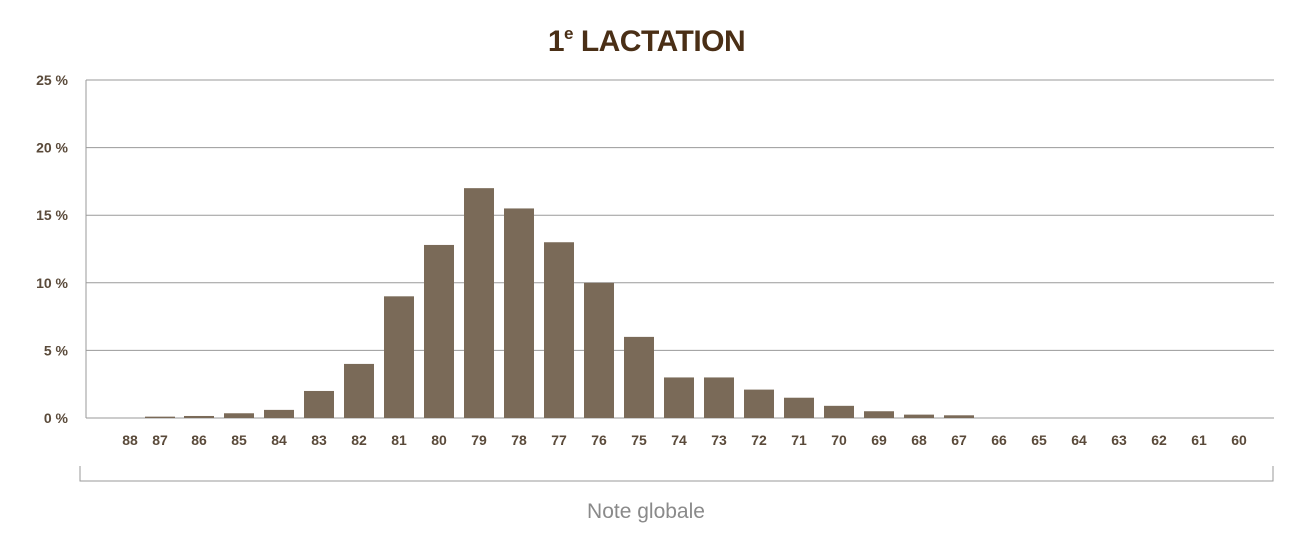 This screenshot has height=537, width=1293. What do you see at coordinates (279, 440) in the screenshot?
I see `x-tick-label-84: 84` at bounding box center [279, 440].